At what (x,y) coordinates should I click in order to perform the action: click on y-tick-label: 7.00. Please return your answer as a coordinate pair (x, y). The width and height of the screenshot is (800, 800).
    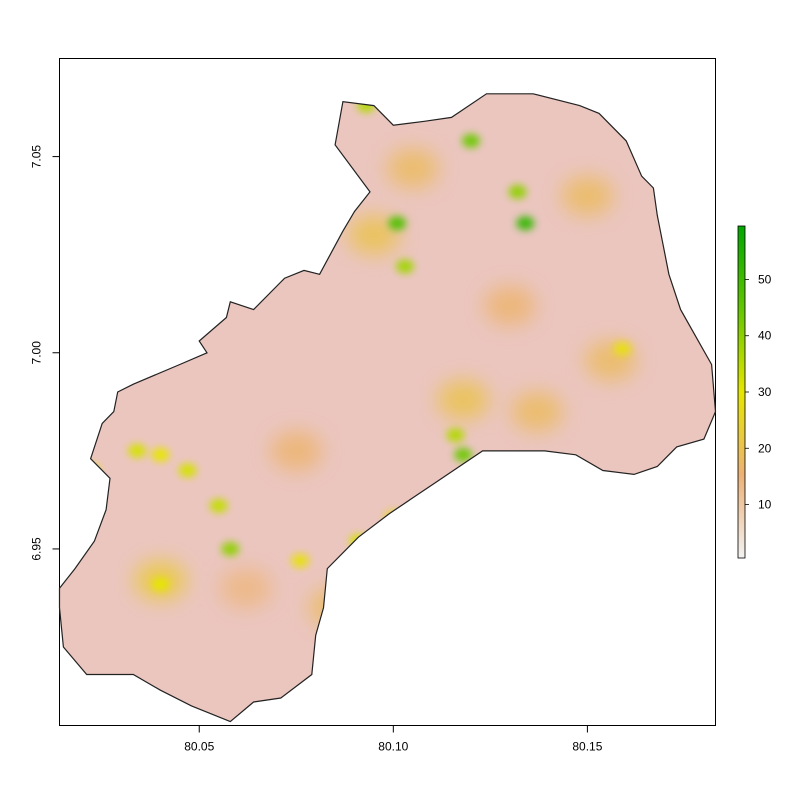
    Looking at the image, I should click on (37, 353).